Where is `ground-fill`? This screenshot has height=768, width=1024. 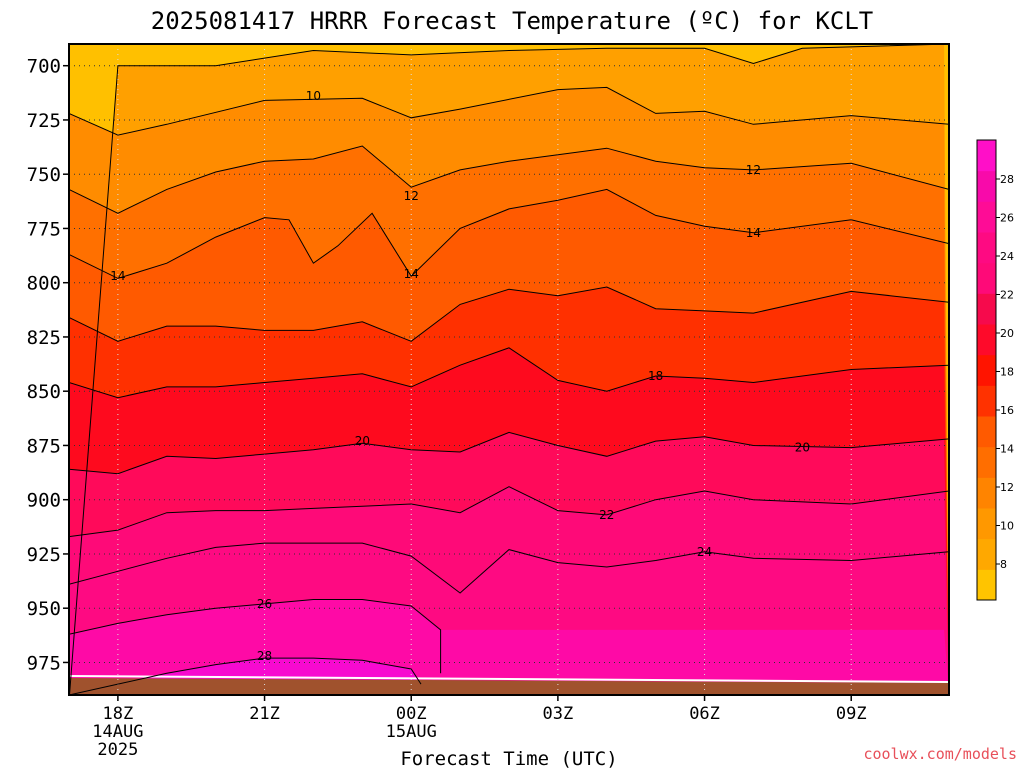 ground-fill is located at coordinates (509, 686).